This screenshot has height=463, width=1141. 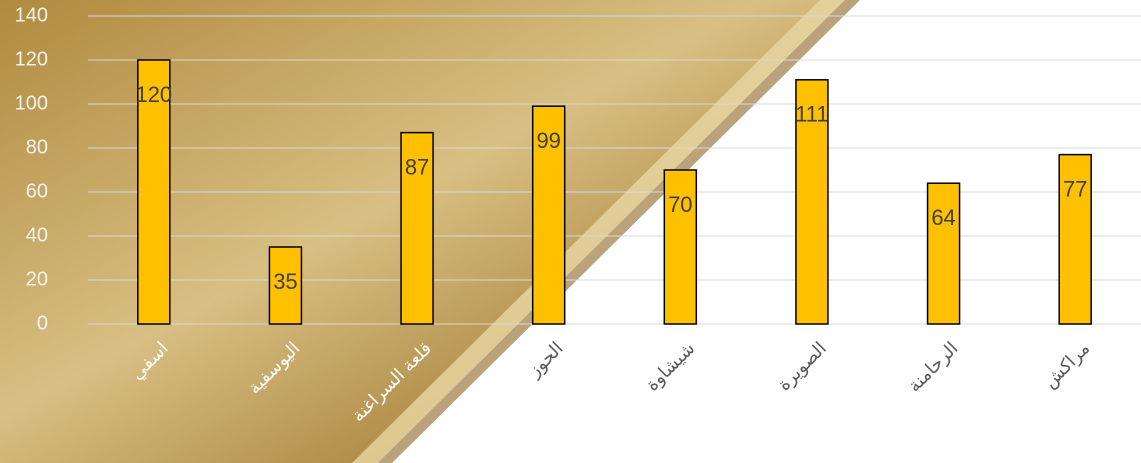 I want to click on value-label: 64, so click(x=943, y=217).